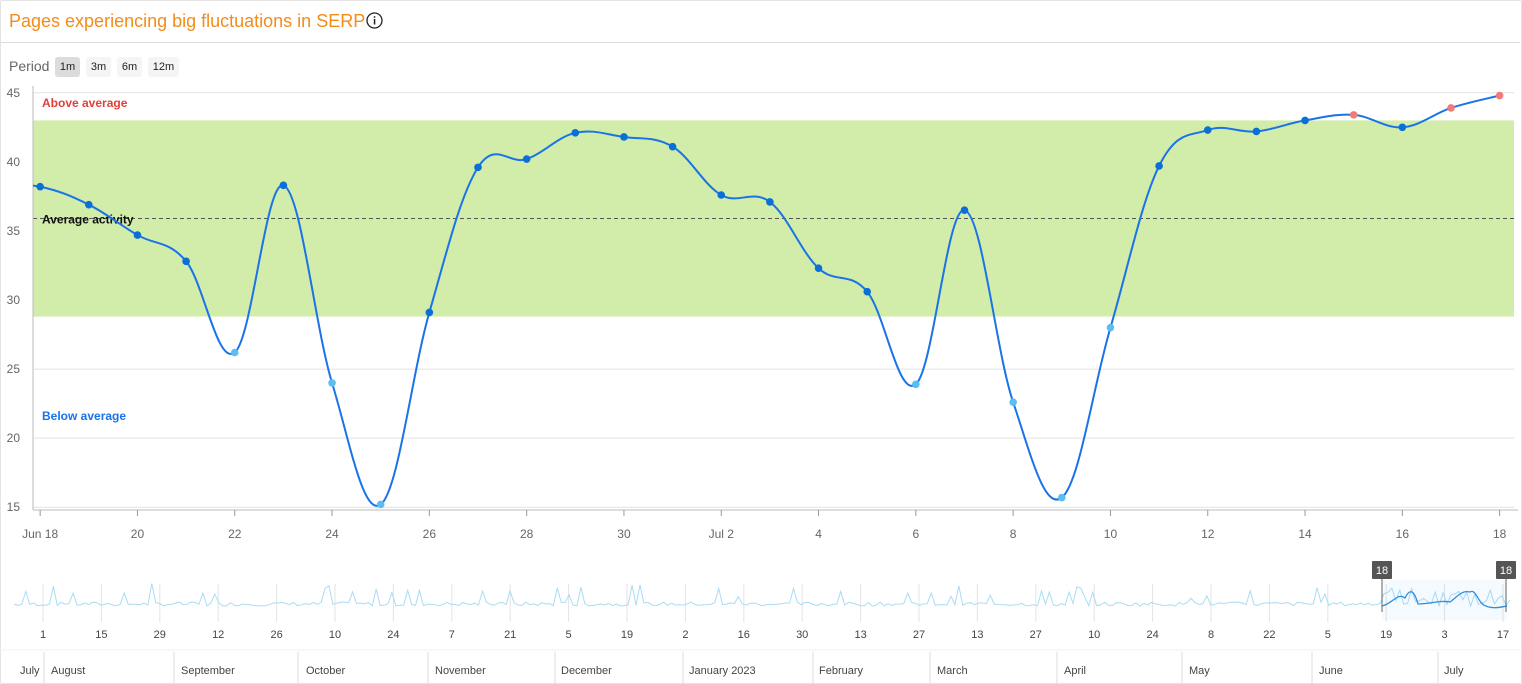  I want to click on period-label: Period, so click(29, 66).